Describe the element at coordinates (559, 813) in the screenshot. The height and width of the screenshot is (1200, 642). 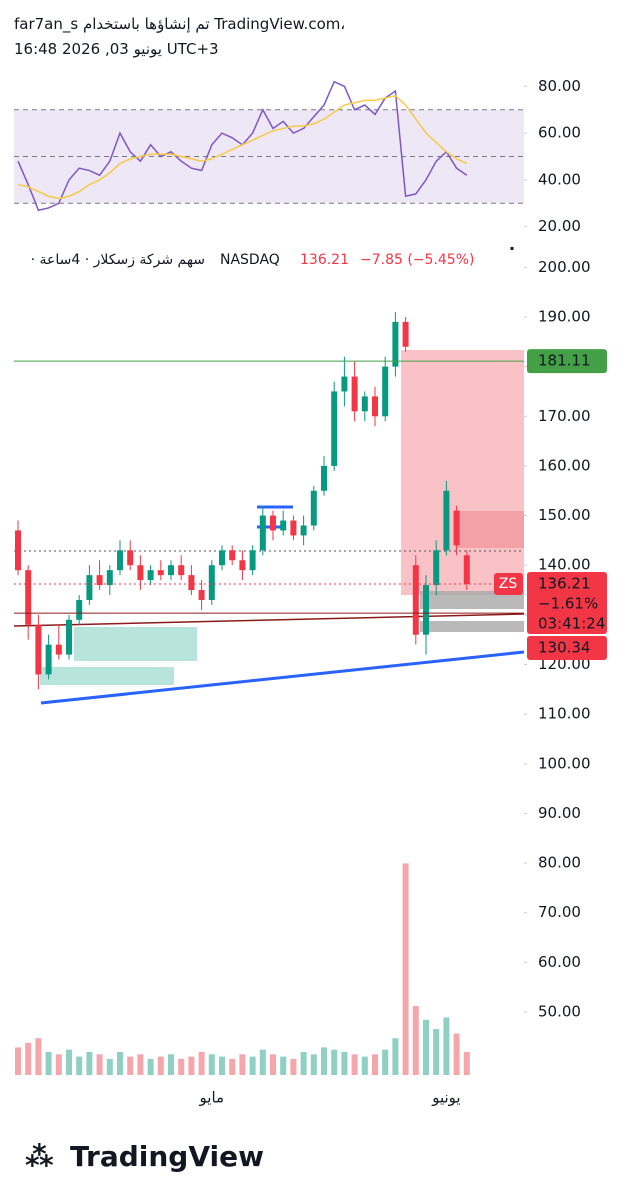
I see `y-tick-label: 90.00` at that location.